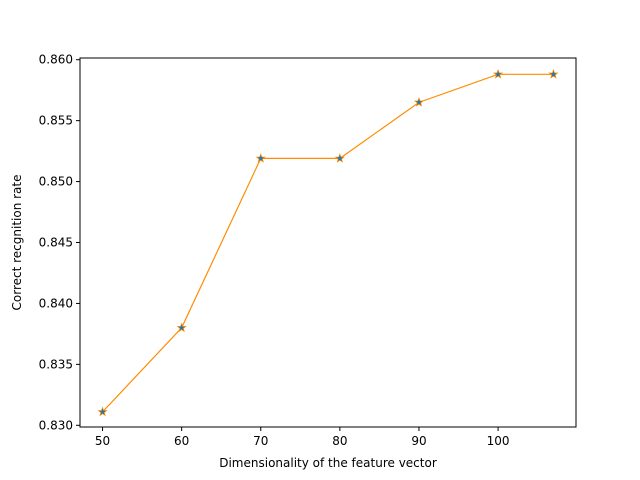  Describe the element at coordinates (56, 243) in the screenshot. I see `y-tick-label: 0.845` at that location.